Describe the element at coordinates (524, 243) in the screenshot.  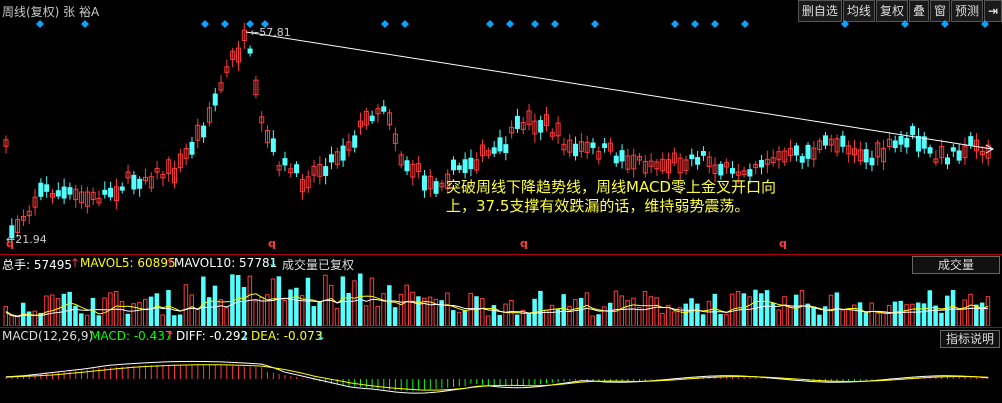
I see `q-marker: q` at that location.